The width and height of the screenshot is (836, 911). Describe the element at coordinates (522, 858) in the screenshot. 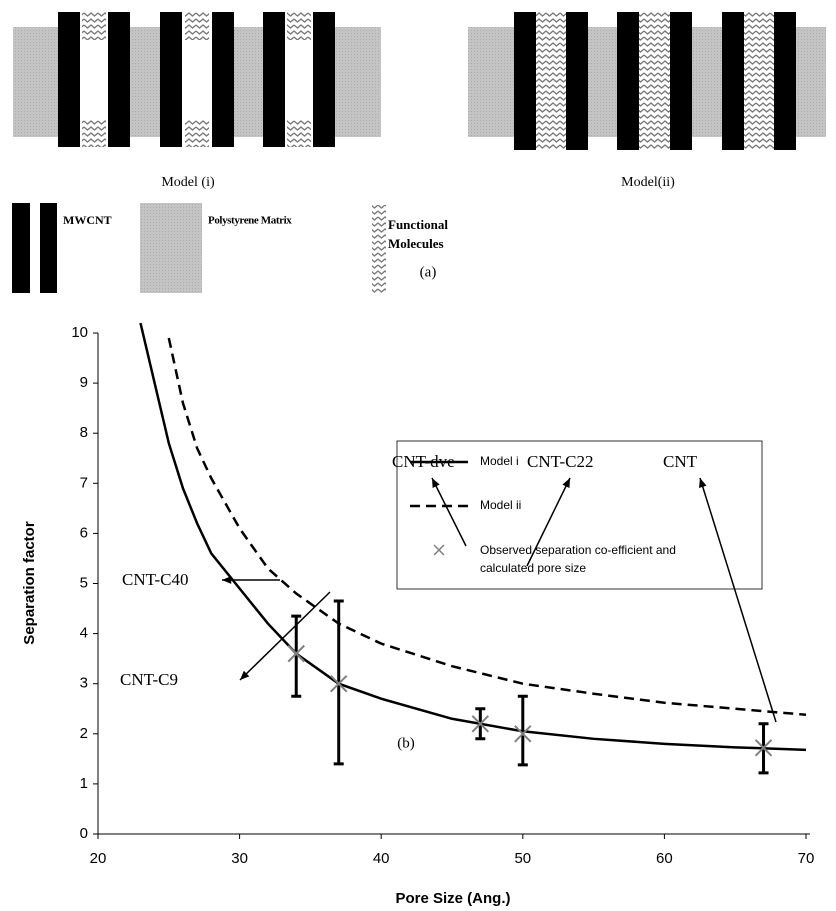

I see `x-tick-label: 50` at that location.